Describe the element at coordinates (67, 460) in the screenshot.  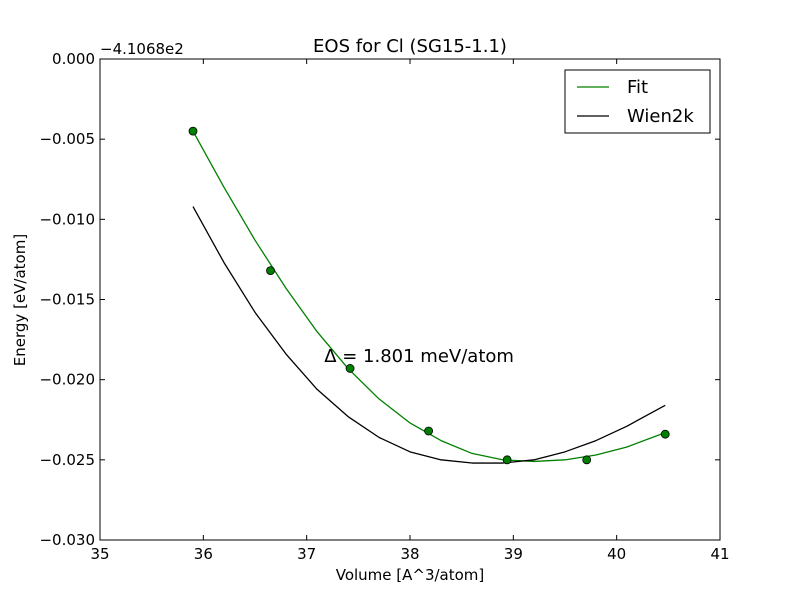
I see `y-tick-label: −0.025` at that location.